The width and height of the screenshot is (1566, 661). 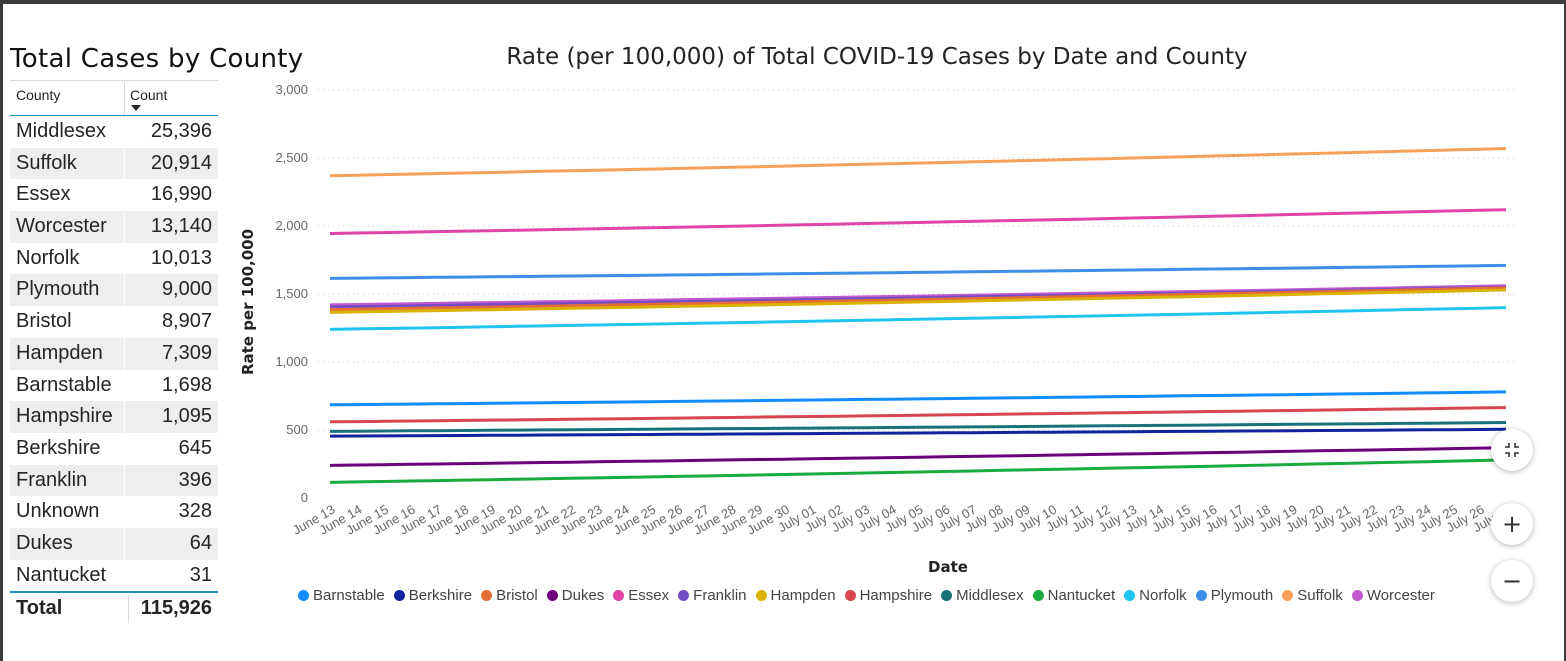 I want to click on legend-item-hampden: Hampden, so click(x=795, y=595).